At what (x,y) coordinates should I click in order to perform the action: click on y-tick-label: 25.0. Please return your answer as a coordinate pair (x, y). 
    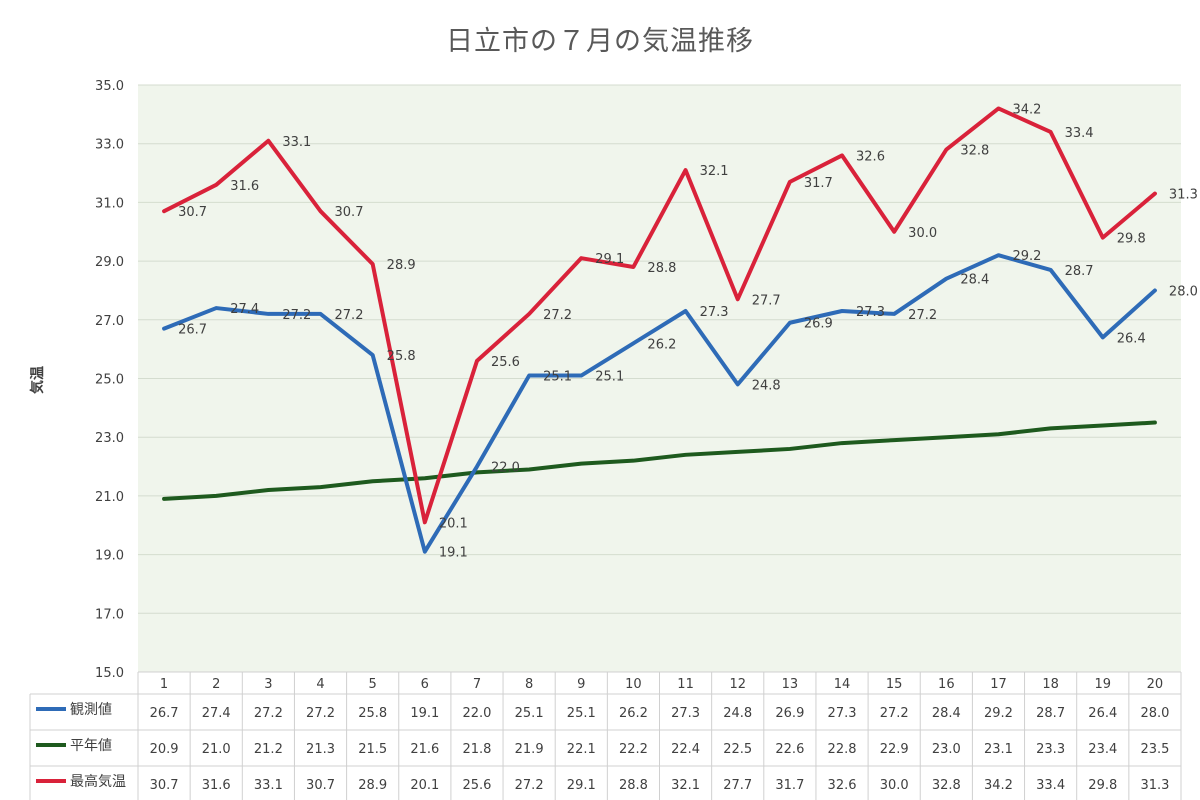
    Looking at the image, I should click on (109, 380).